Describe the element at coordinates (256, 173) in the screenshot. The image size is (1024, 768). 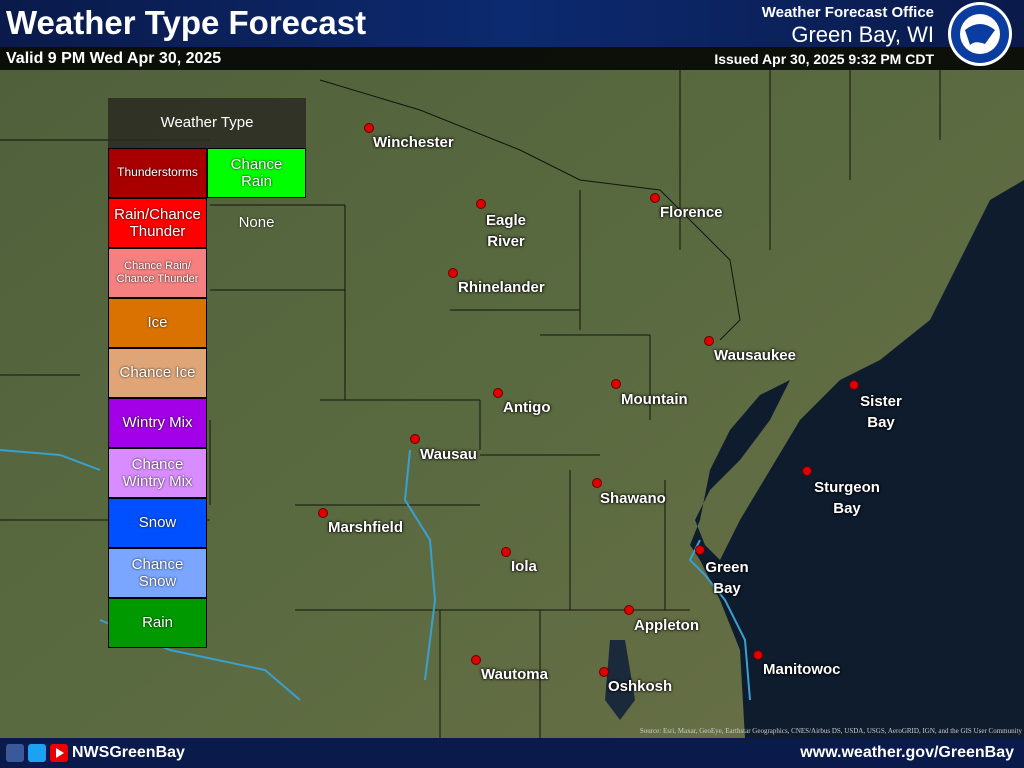
I see `legend-item: Chance Rain` at that location.